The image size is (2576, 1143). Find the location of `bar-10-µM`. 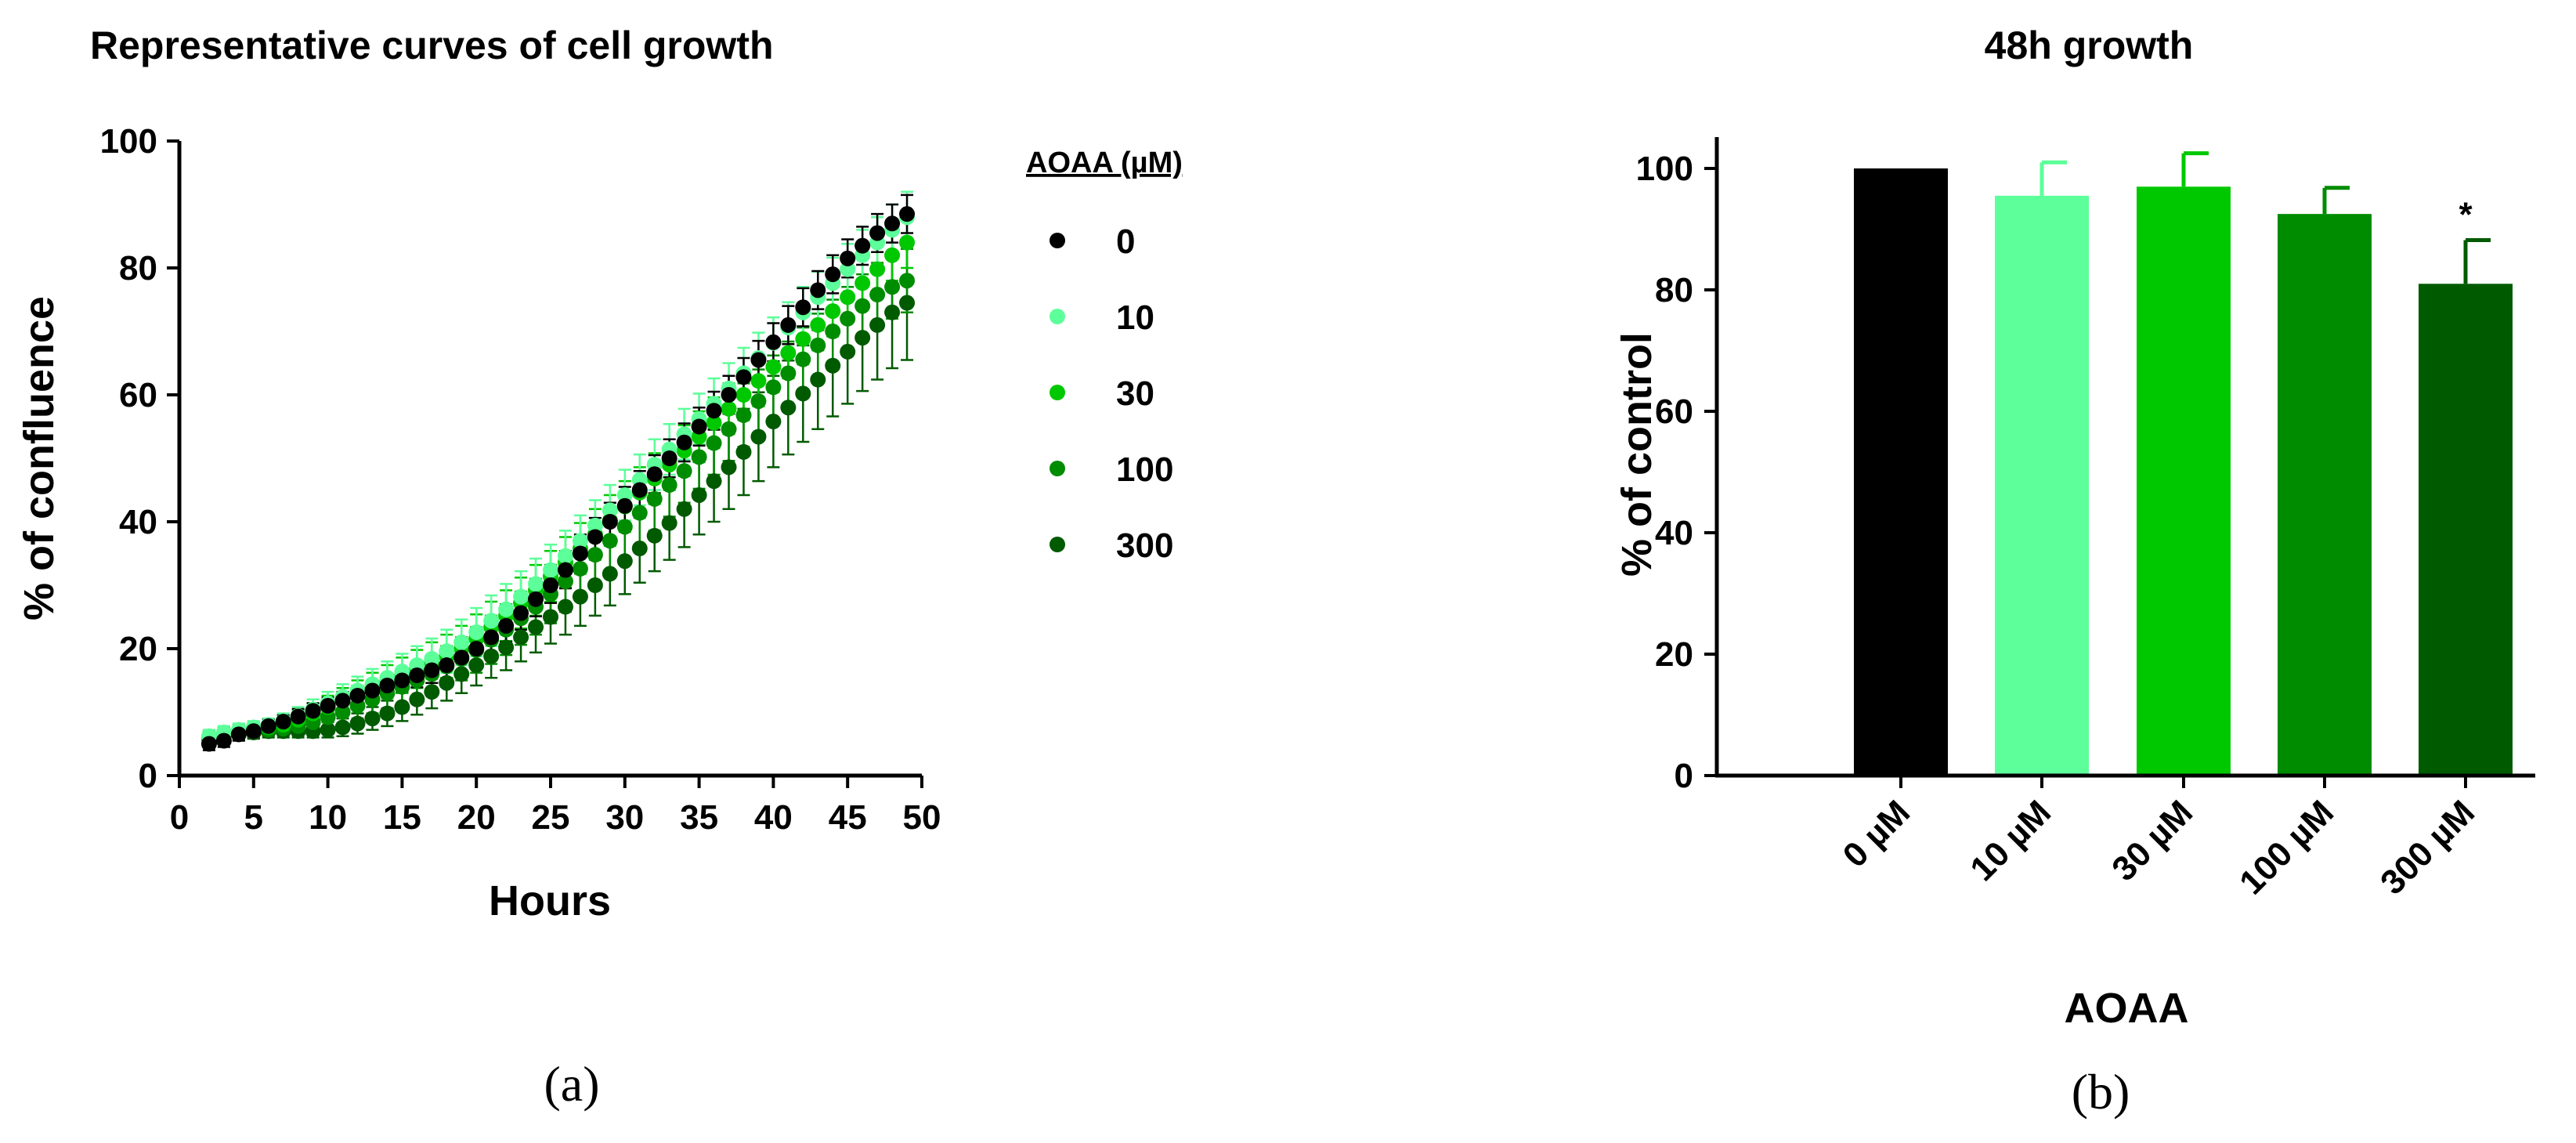

bar-10-µM is located at coordinates (2042, 485).